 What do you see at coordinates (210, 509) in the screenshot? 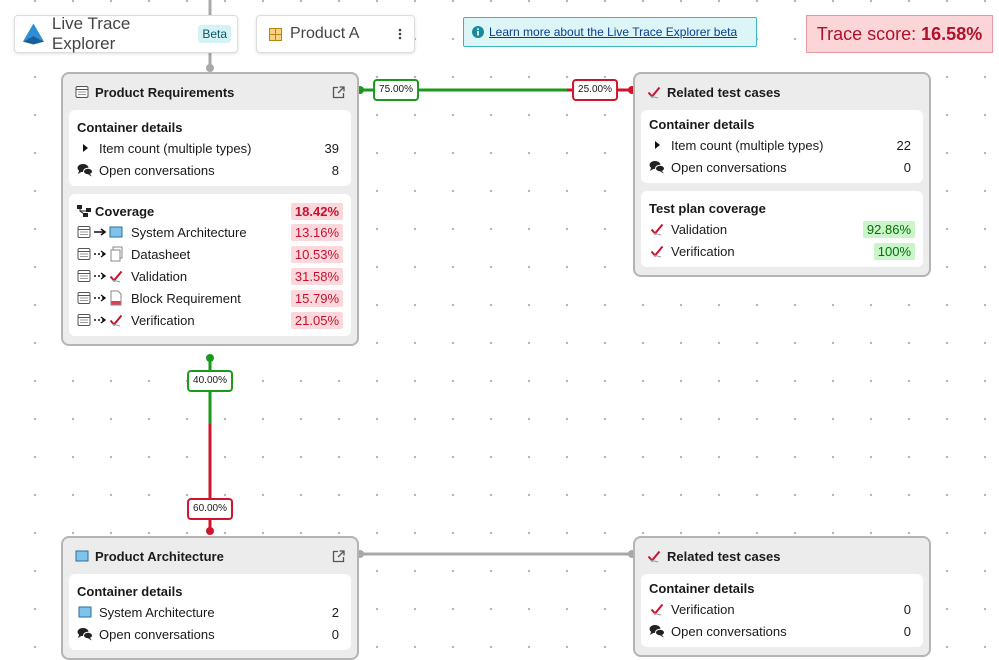
I see `edge-label: 60.00%` at bounding box center [210, 509].